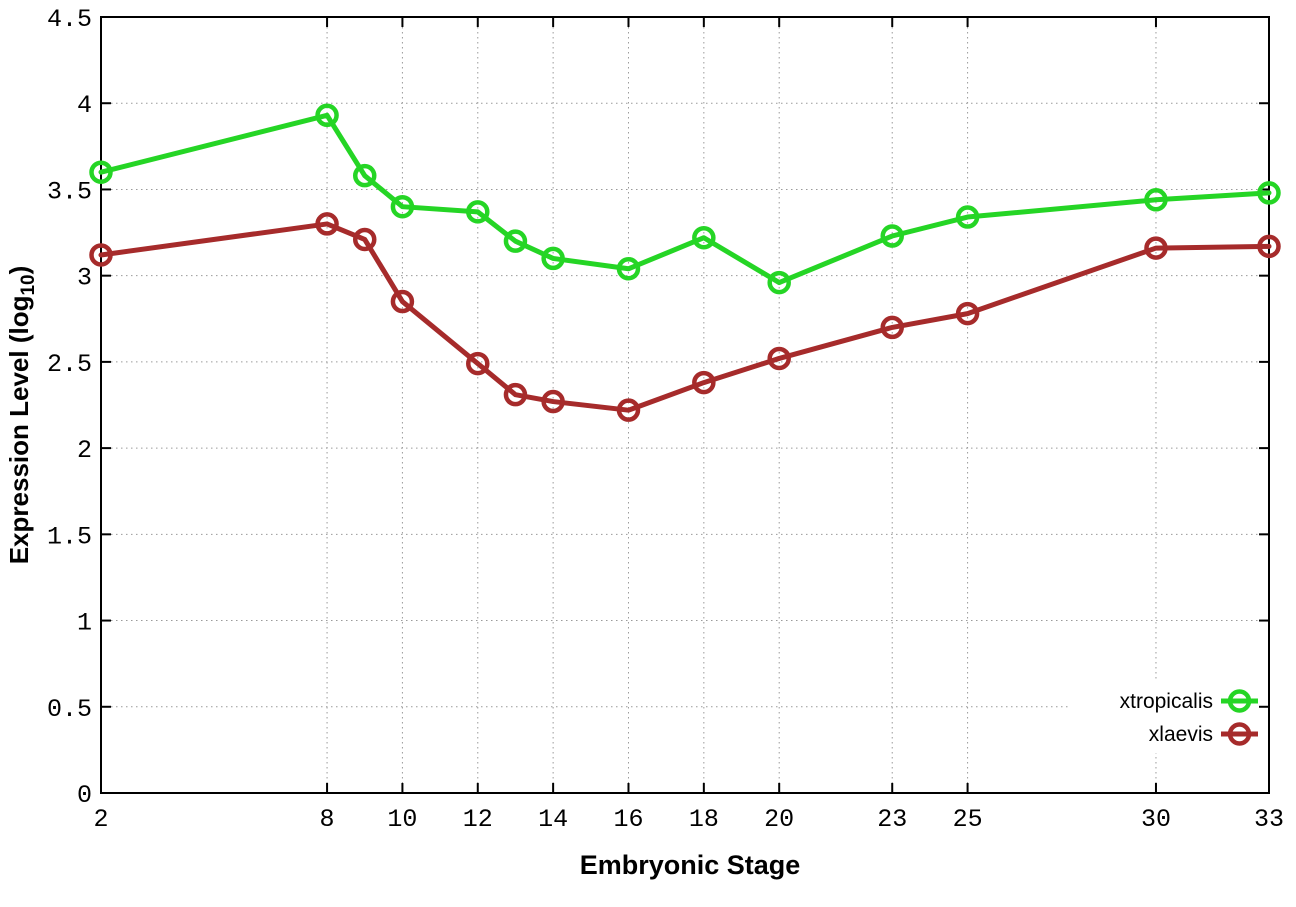 This screenshot has width=1296, height=907. I want to click on y-tick-label: 1, so click(84, 623).